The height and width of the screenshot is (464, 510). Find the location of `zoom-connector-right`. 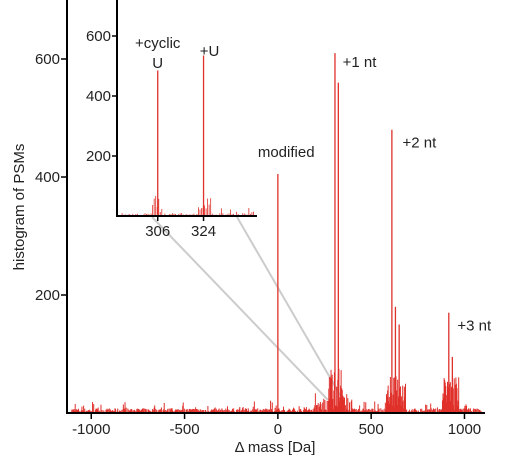

zoom-connector-right is located at coordinates (290, 308).